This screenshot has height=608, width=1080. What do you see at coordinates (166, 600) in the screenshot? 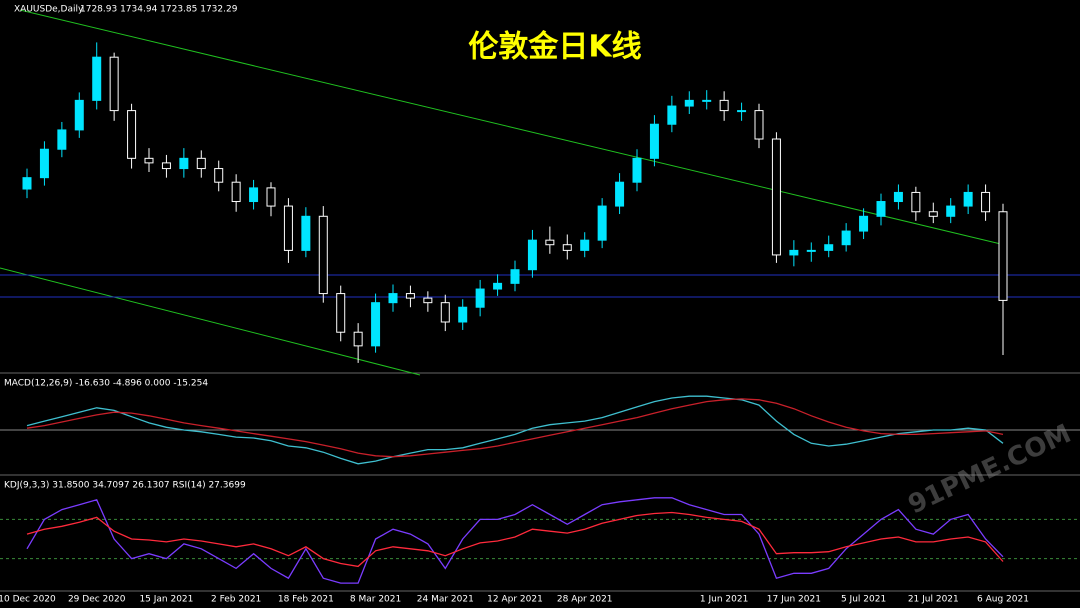
I see `x-tick-label: 15 Jan 2021` at bounding box center [166, 600].